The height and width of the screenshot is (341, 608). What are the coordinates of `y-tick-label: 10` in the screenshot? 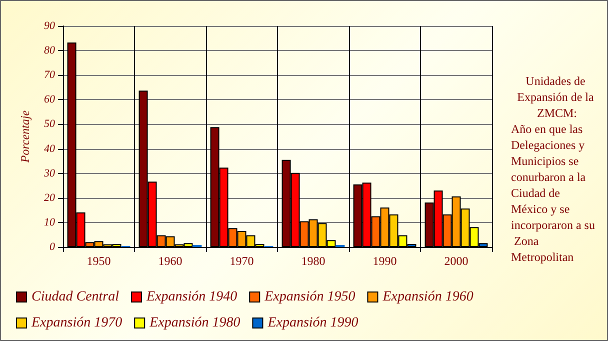 It's located at (50, 222).